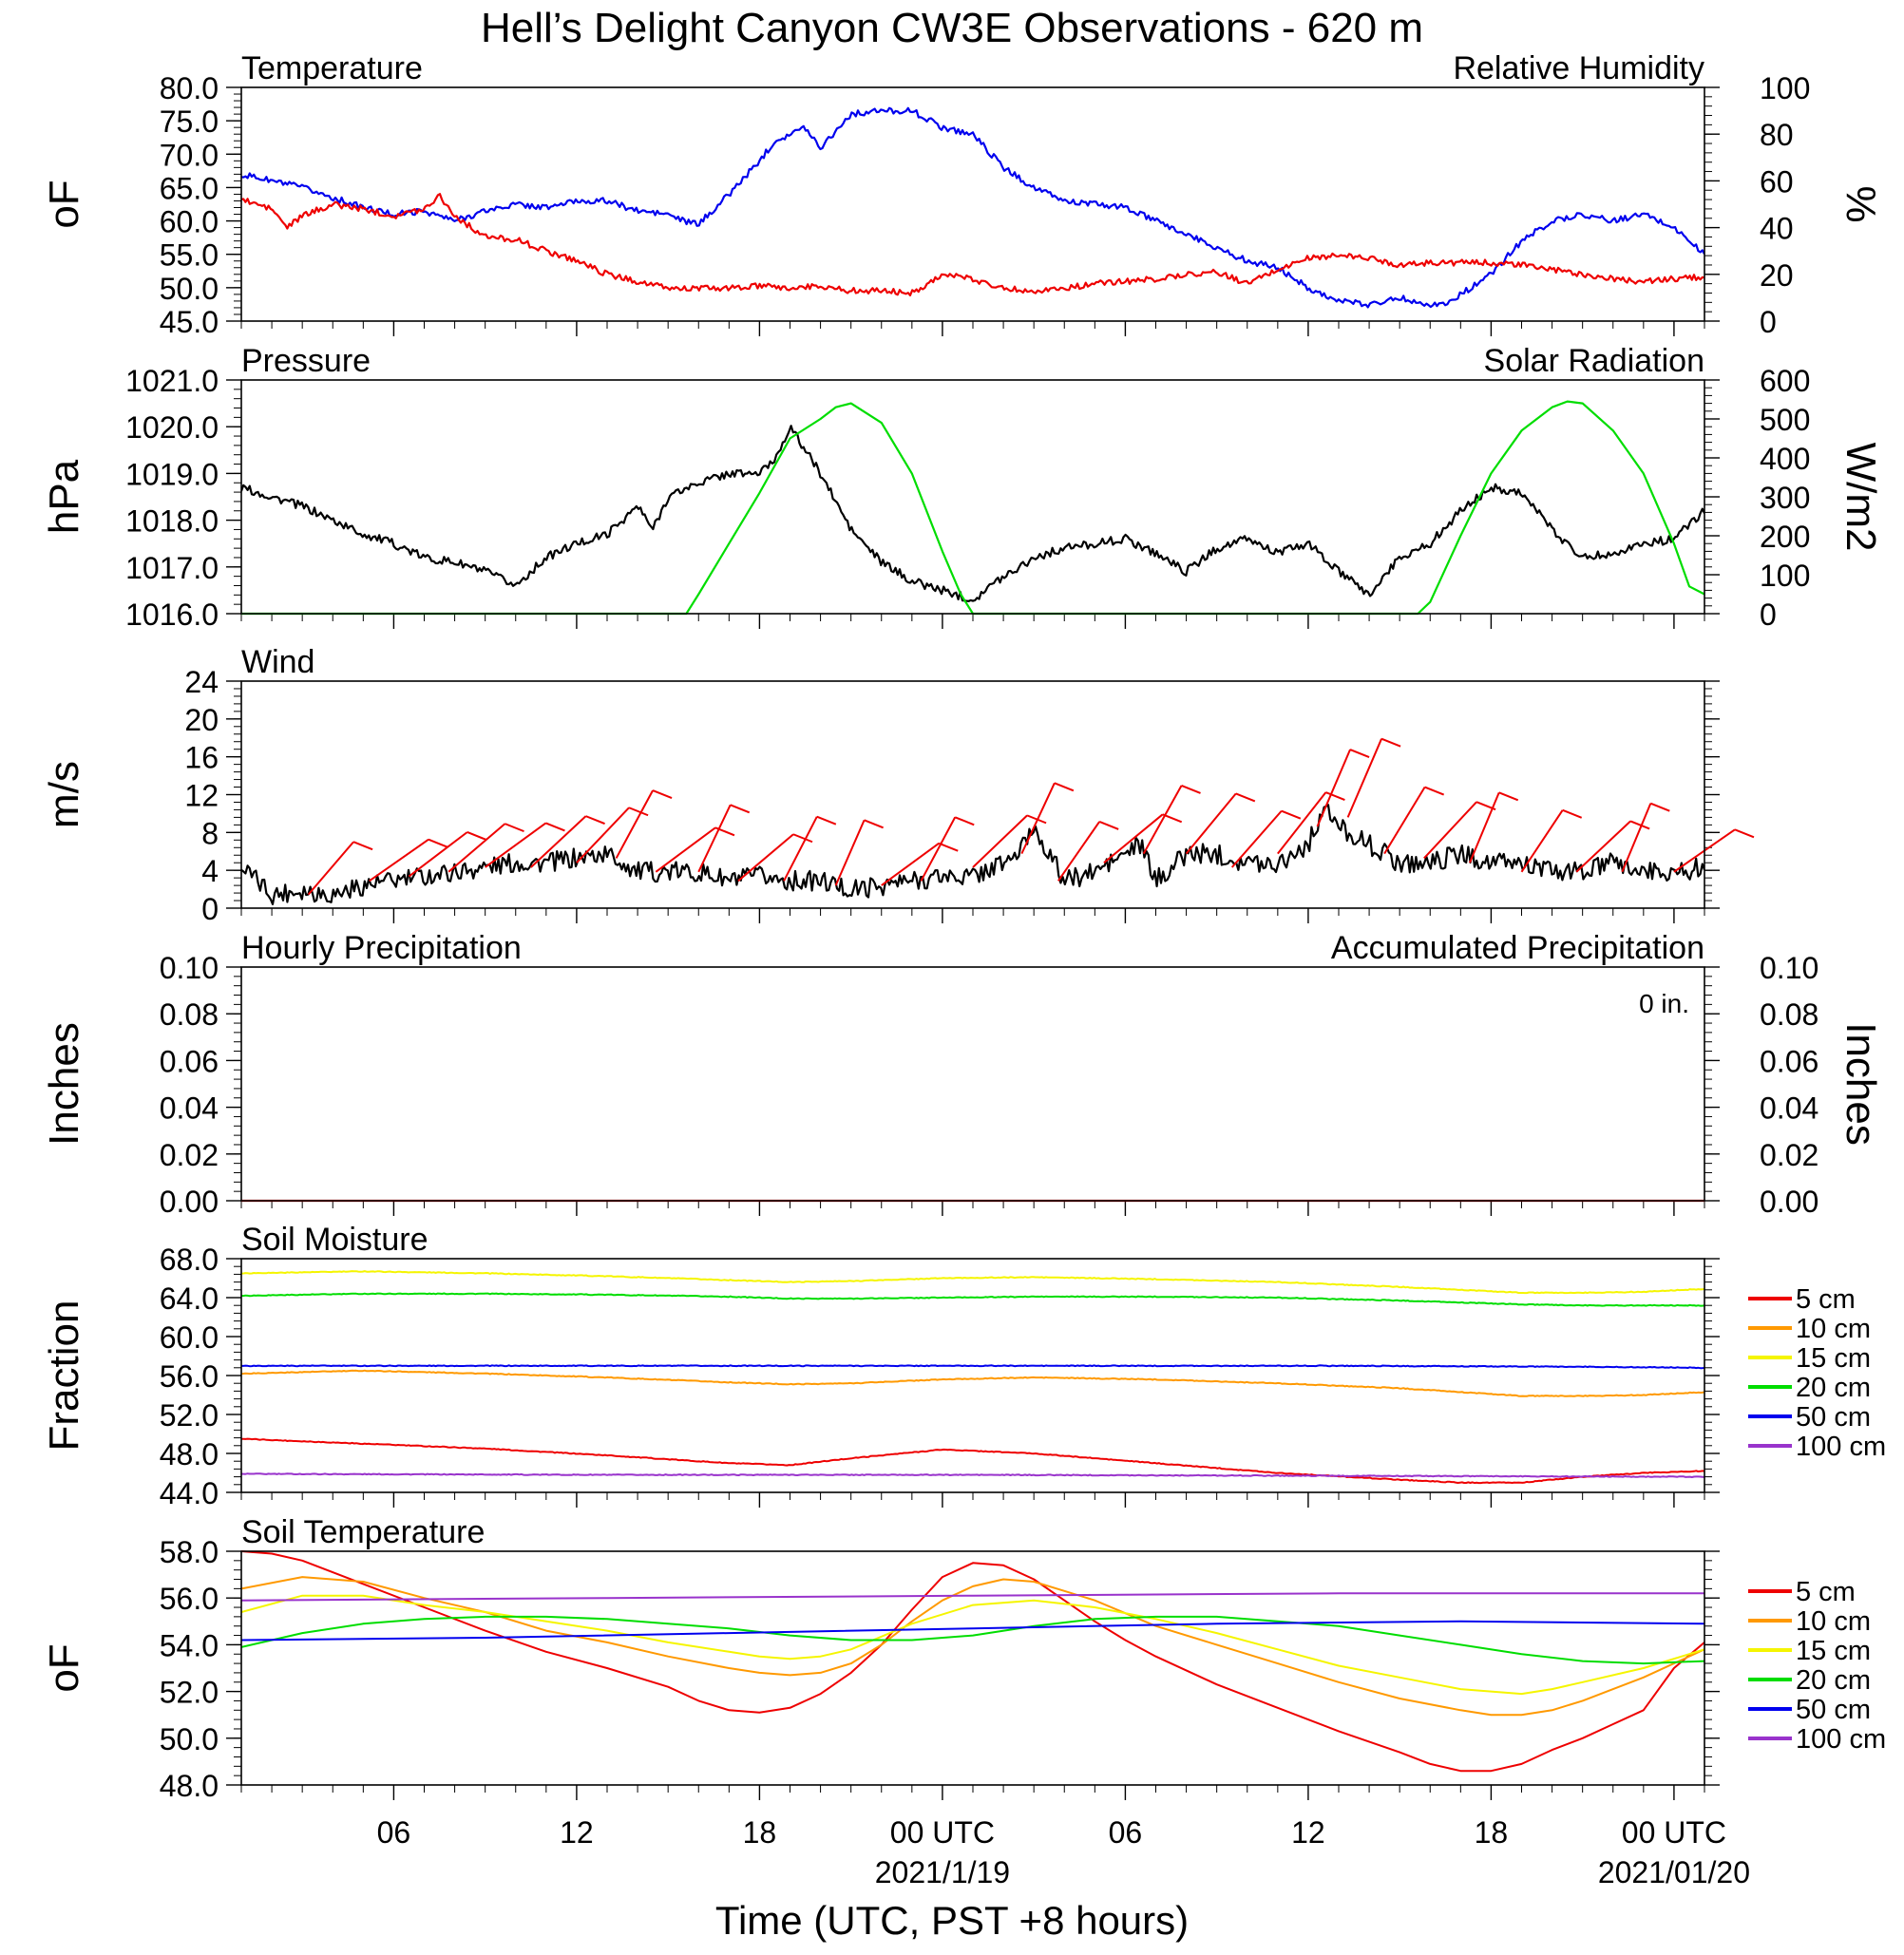 This screenshot has height=1955, width=1904. What do you see at coordinates (210, 833) in the screenshot?
I see `y-tick-label-left: 8` at bounding box center [210, 833].